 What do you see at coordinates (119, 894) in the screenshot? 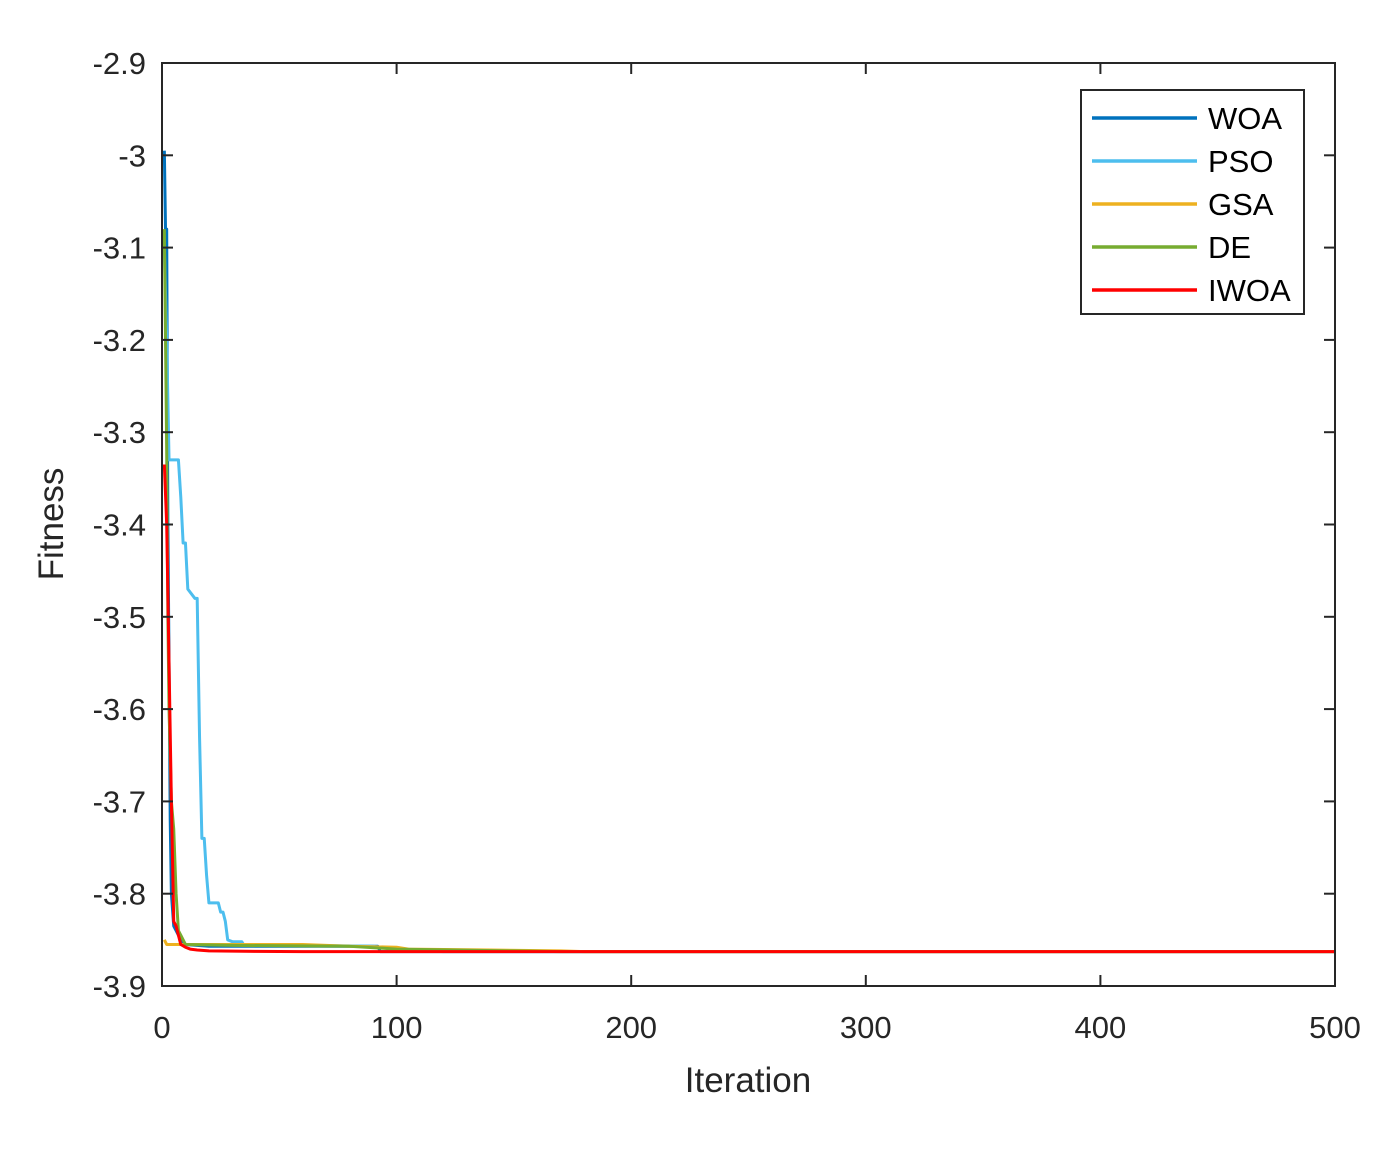
I see `y-tick-label: -3.8` at bounding box center [119, 894].